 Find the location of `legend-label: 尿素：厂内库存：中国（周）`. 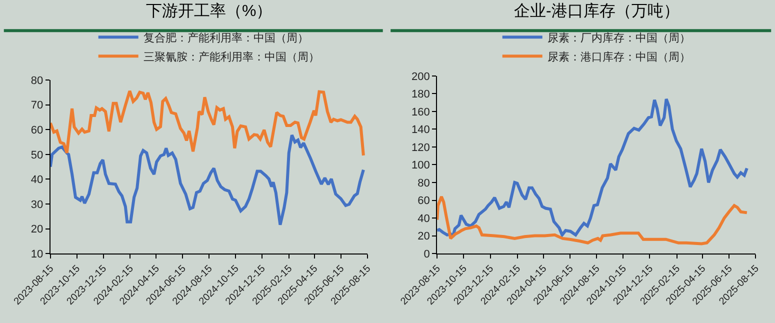

legend-label: 尿素：厂内库存：中国（周） is located at coordinates (618, 37).